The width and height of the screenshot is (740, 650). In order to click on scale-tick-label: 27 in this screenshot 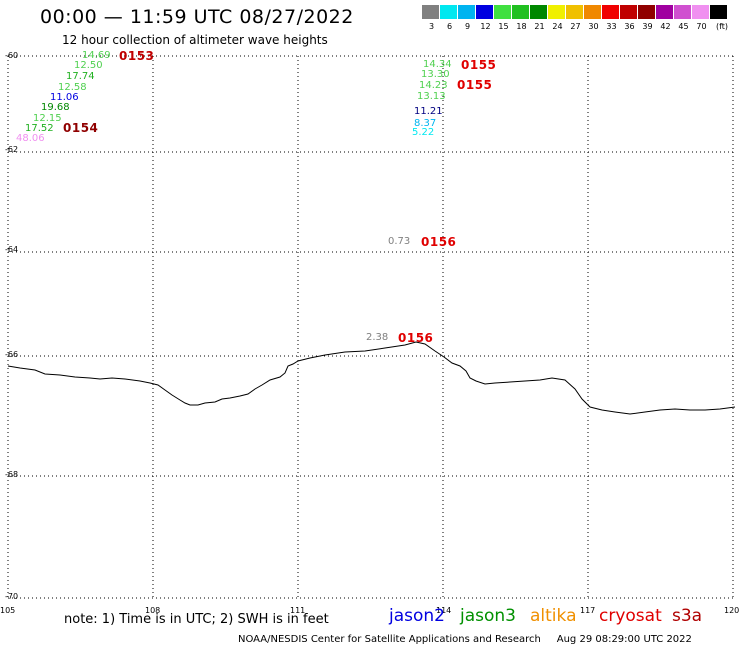, I will do `click(575, 26)`.